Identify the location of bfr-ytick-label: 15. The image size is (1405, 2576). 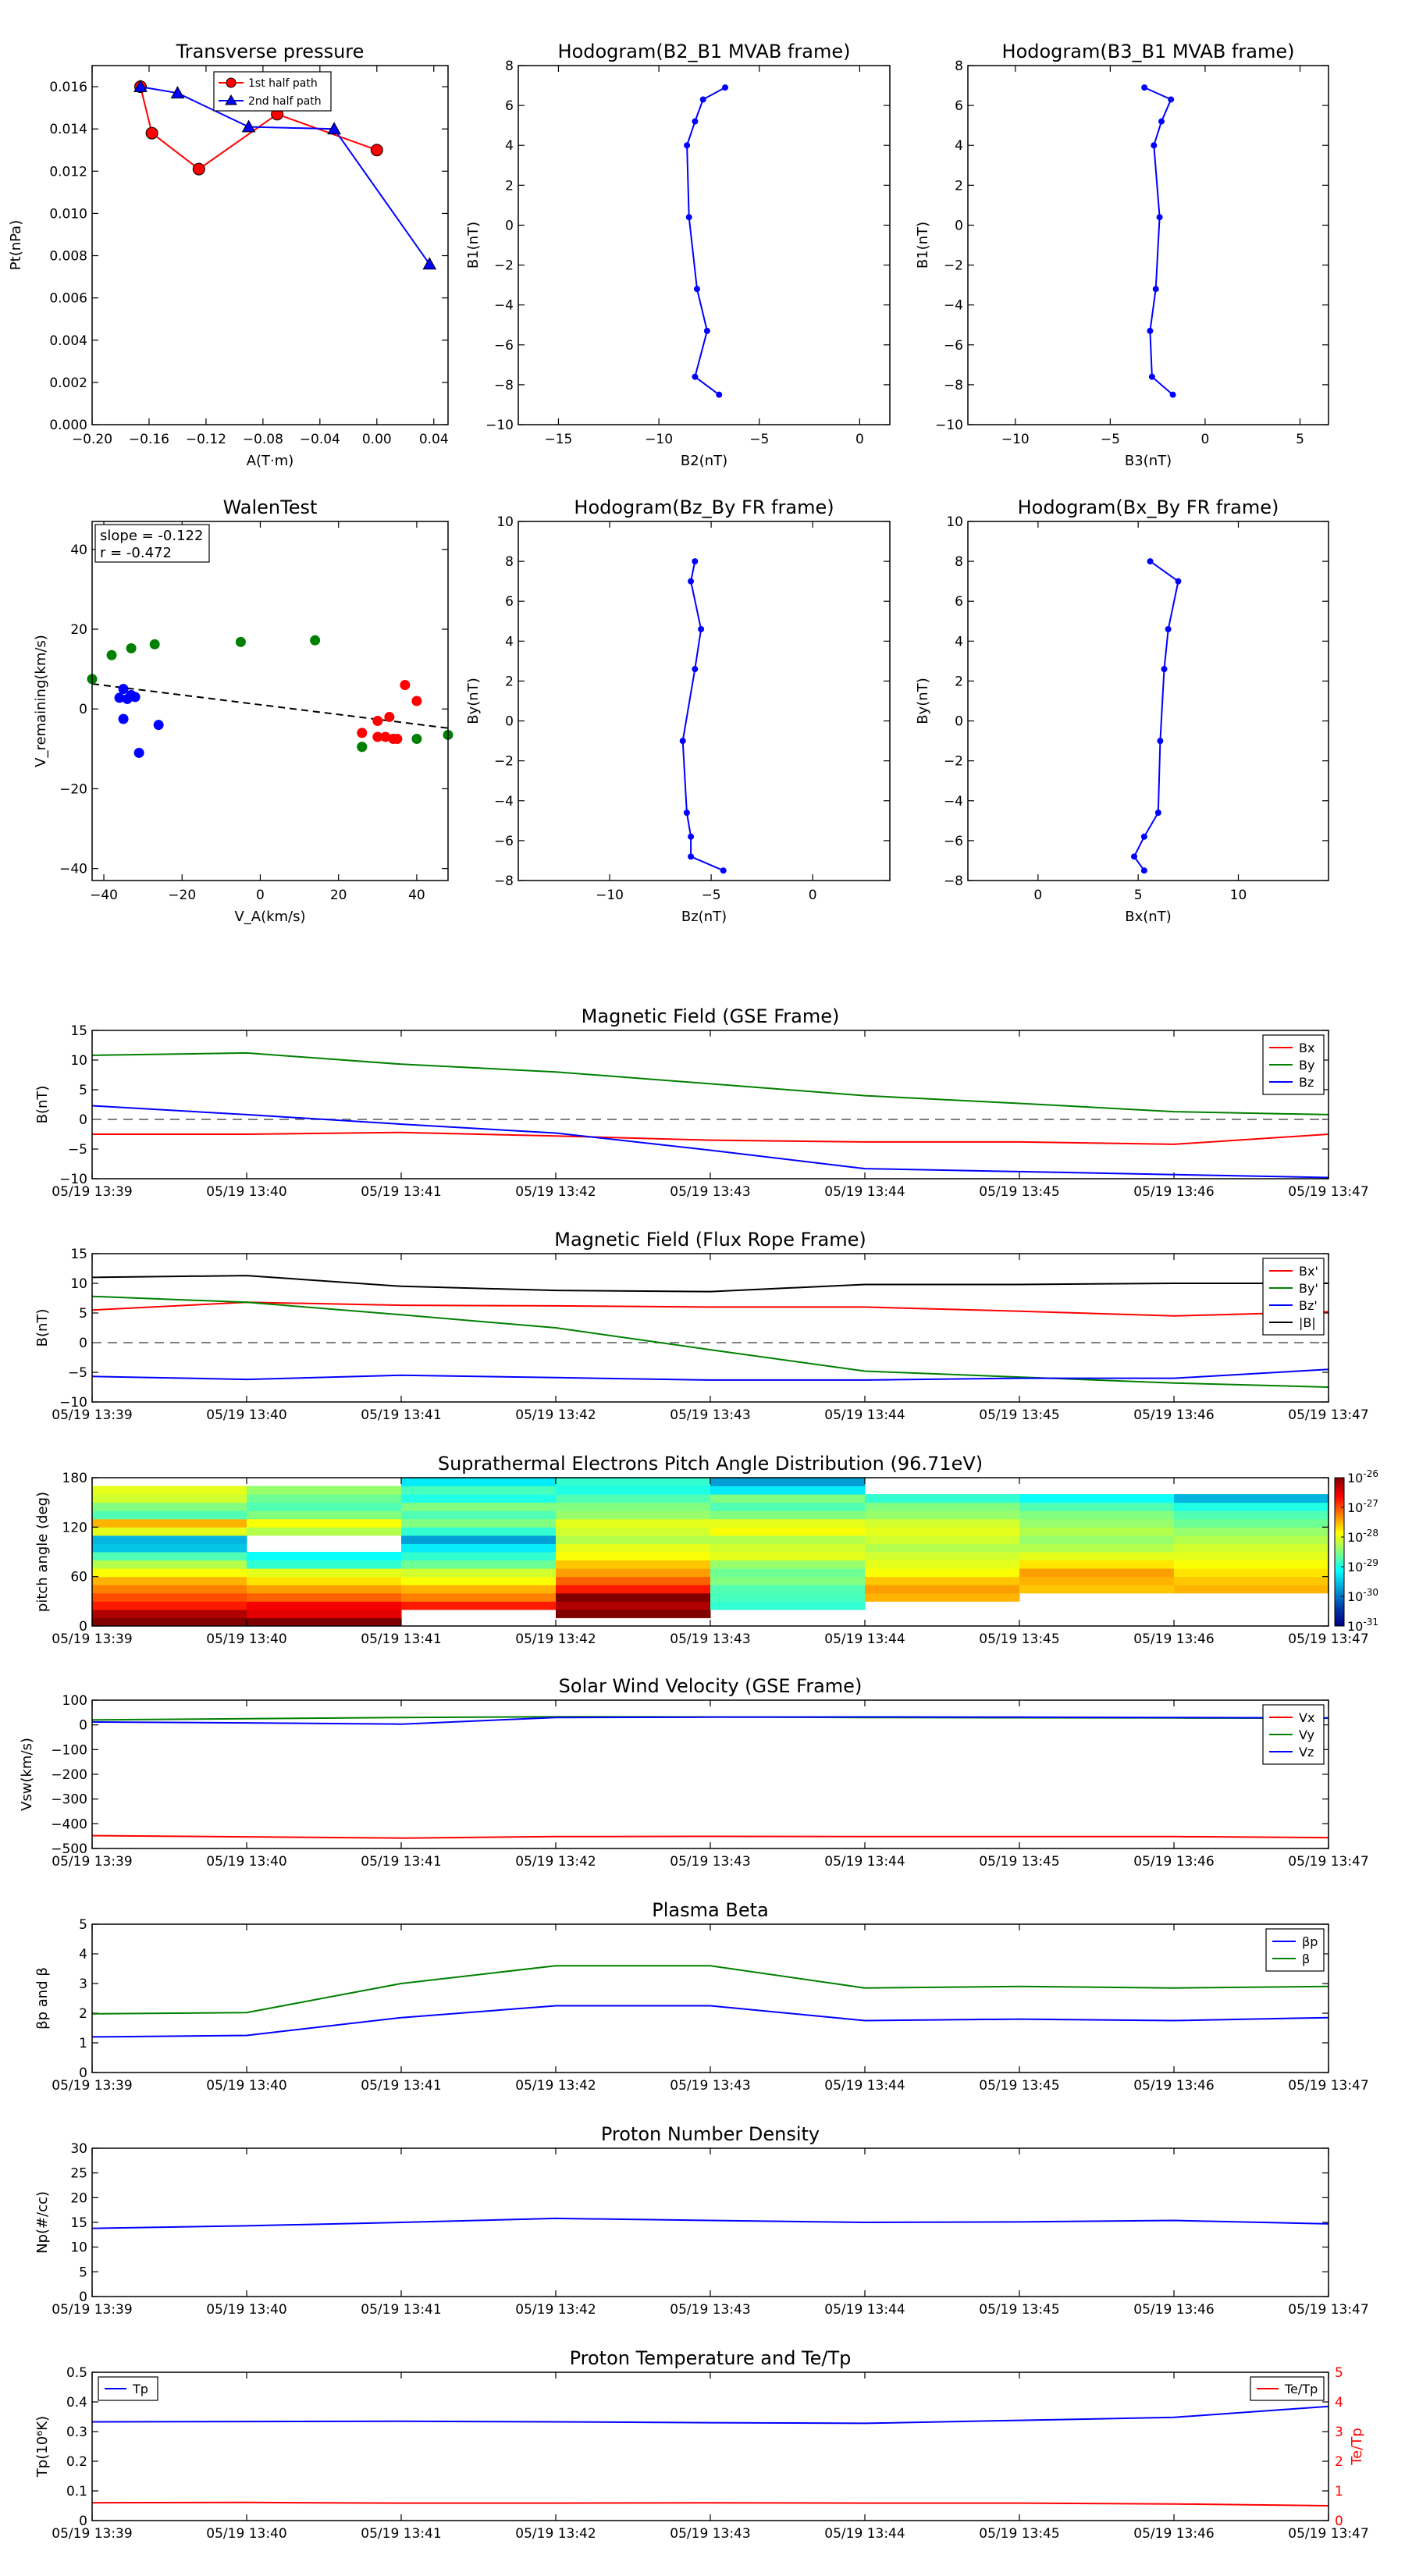
(78, 1254).